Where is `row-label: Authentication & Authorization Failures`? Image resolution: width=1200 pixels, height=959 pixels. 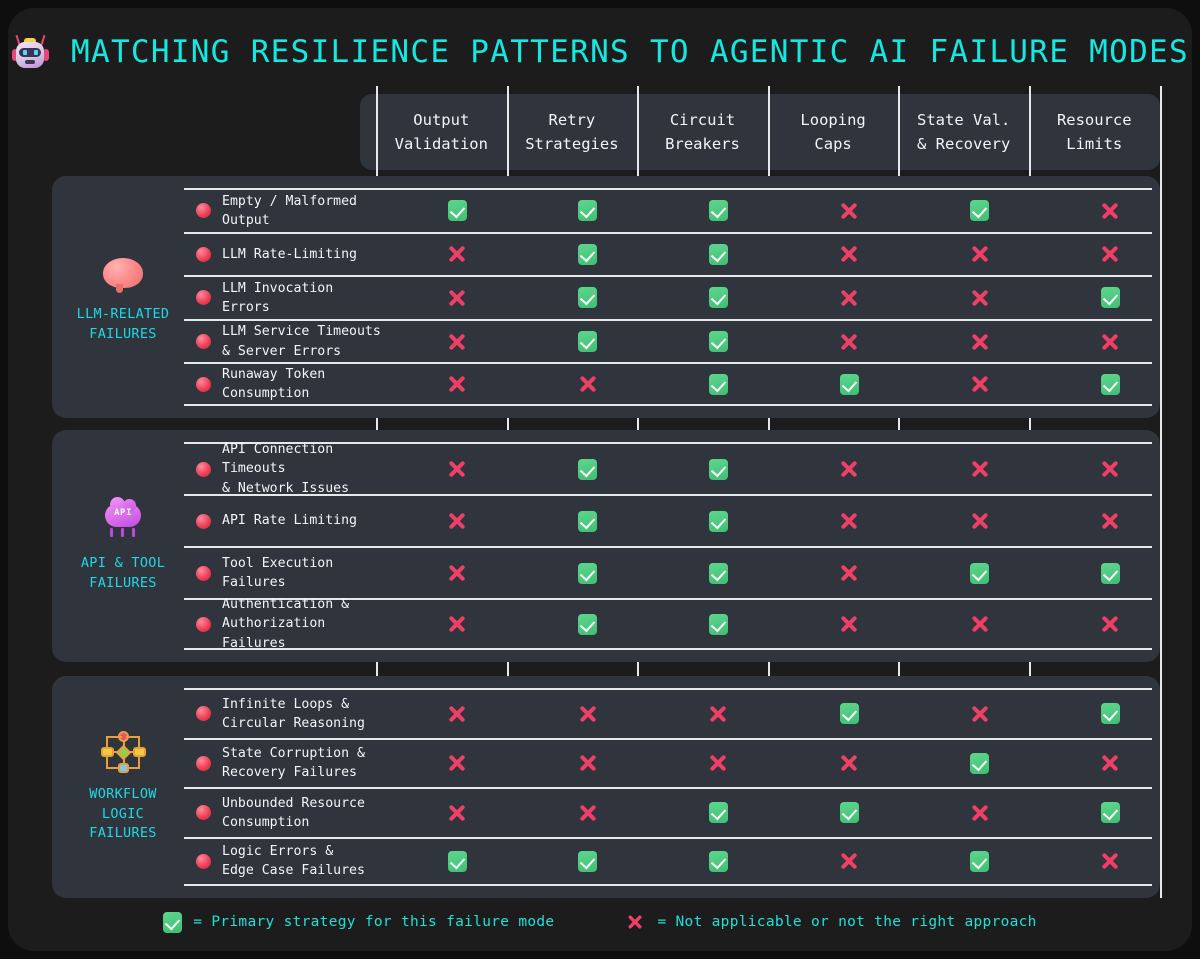
row-label: Authentication & Authorization Failures is located at coordinates (288, 624).